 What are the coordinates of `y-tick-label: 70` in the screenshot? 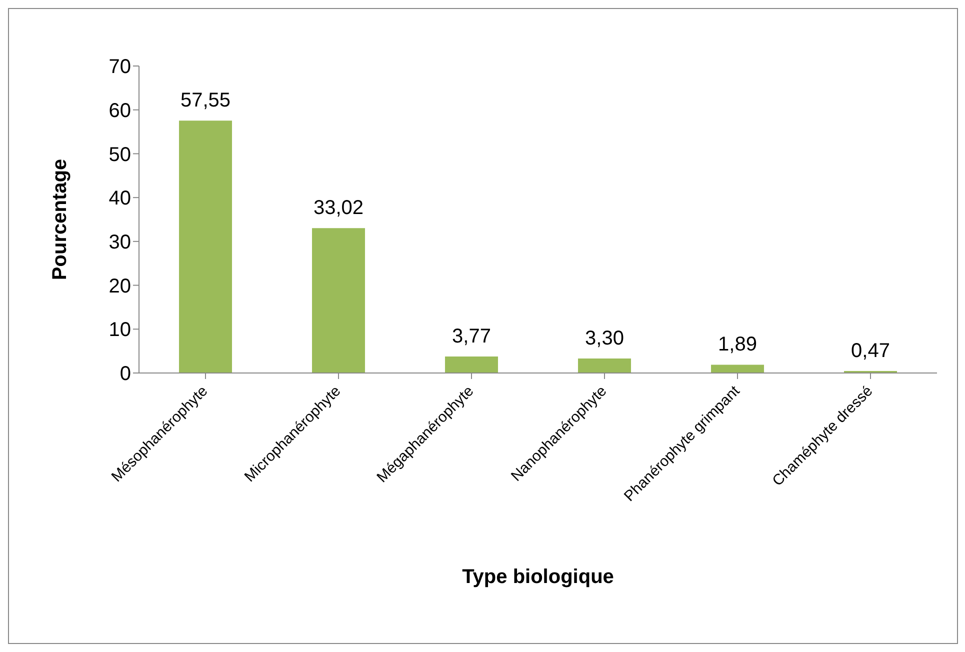 It's located at (119, 67).